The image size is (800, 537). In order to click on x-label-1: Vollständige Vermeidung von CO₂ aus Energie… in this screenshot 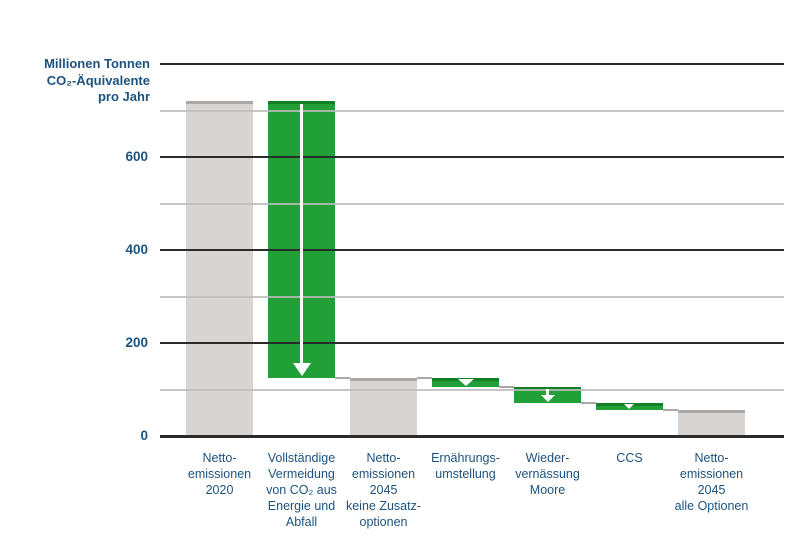, I will do `click(302, 490)`.